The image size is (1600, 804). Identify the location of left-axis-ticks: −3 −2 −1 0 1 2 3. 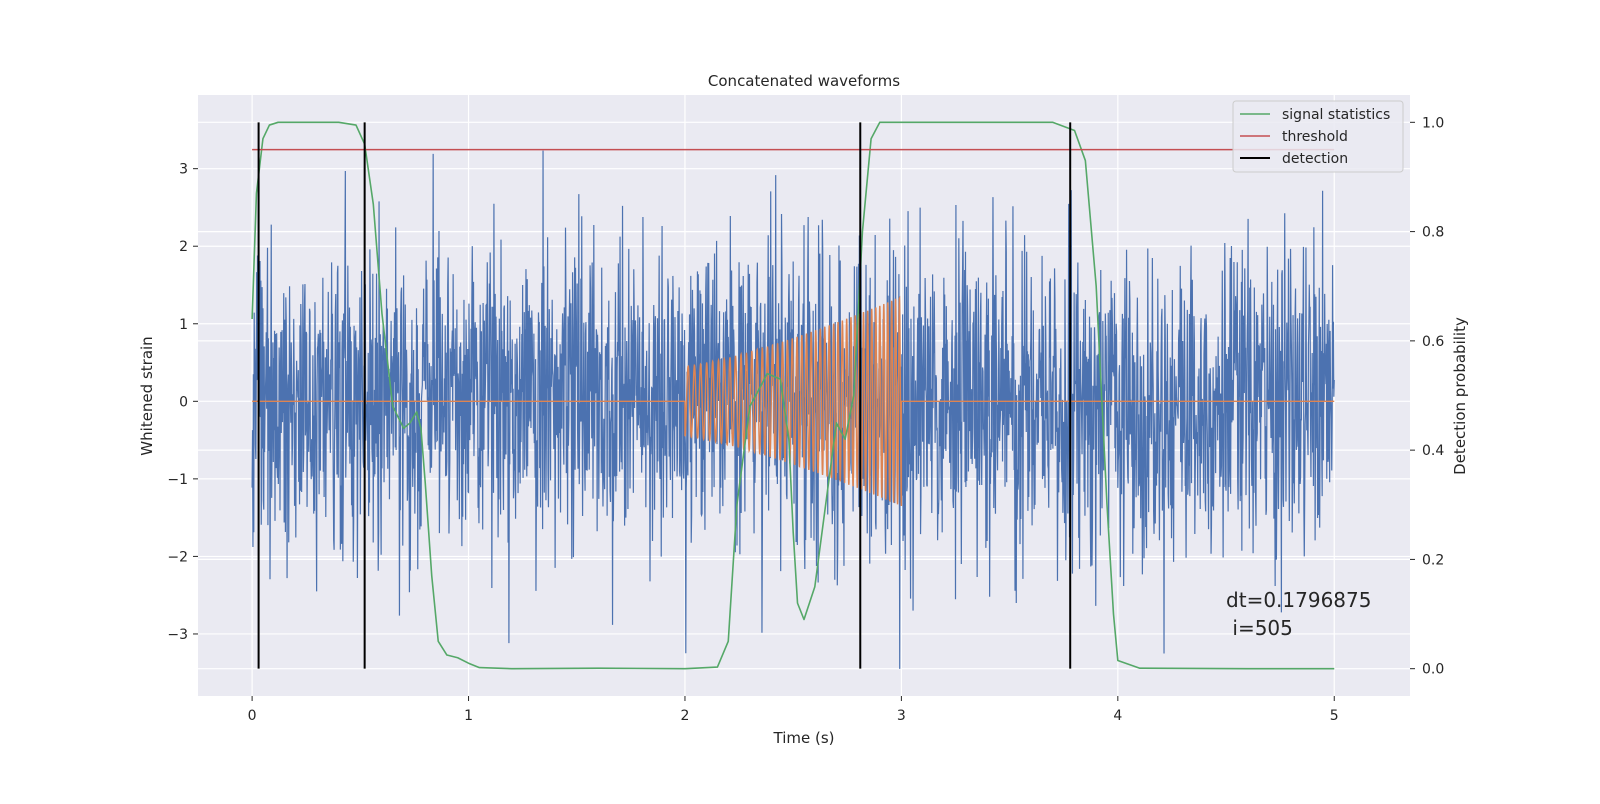
(182, 402).